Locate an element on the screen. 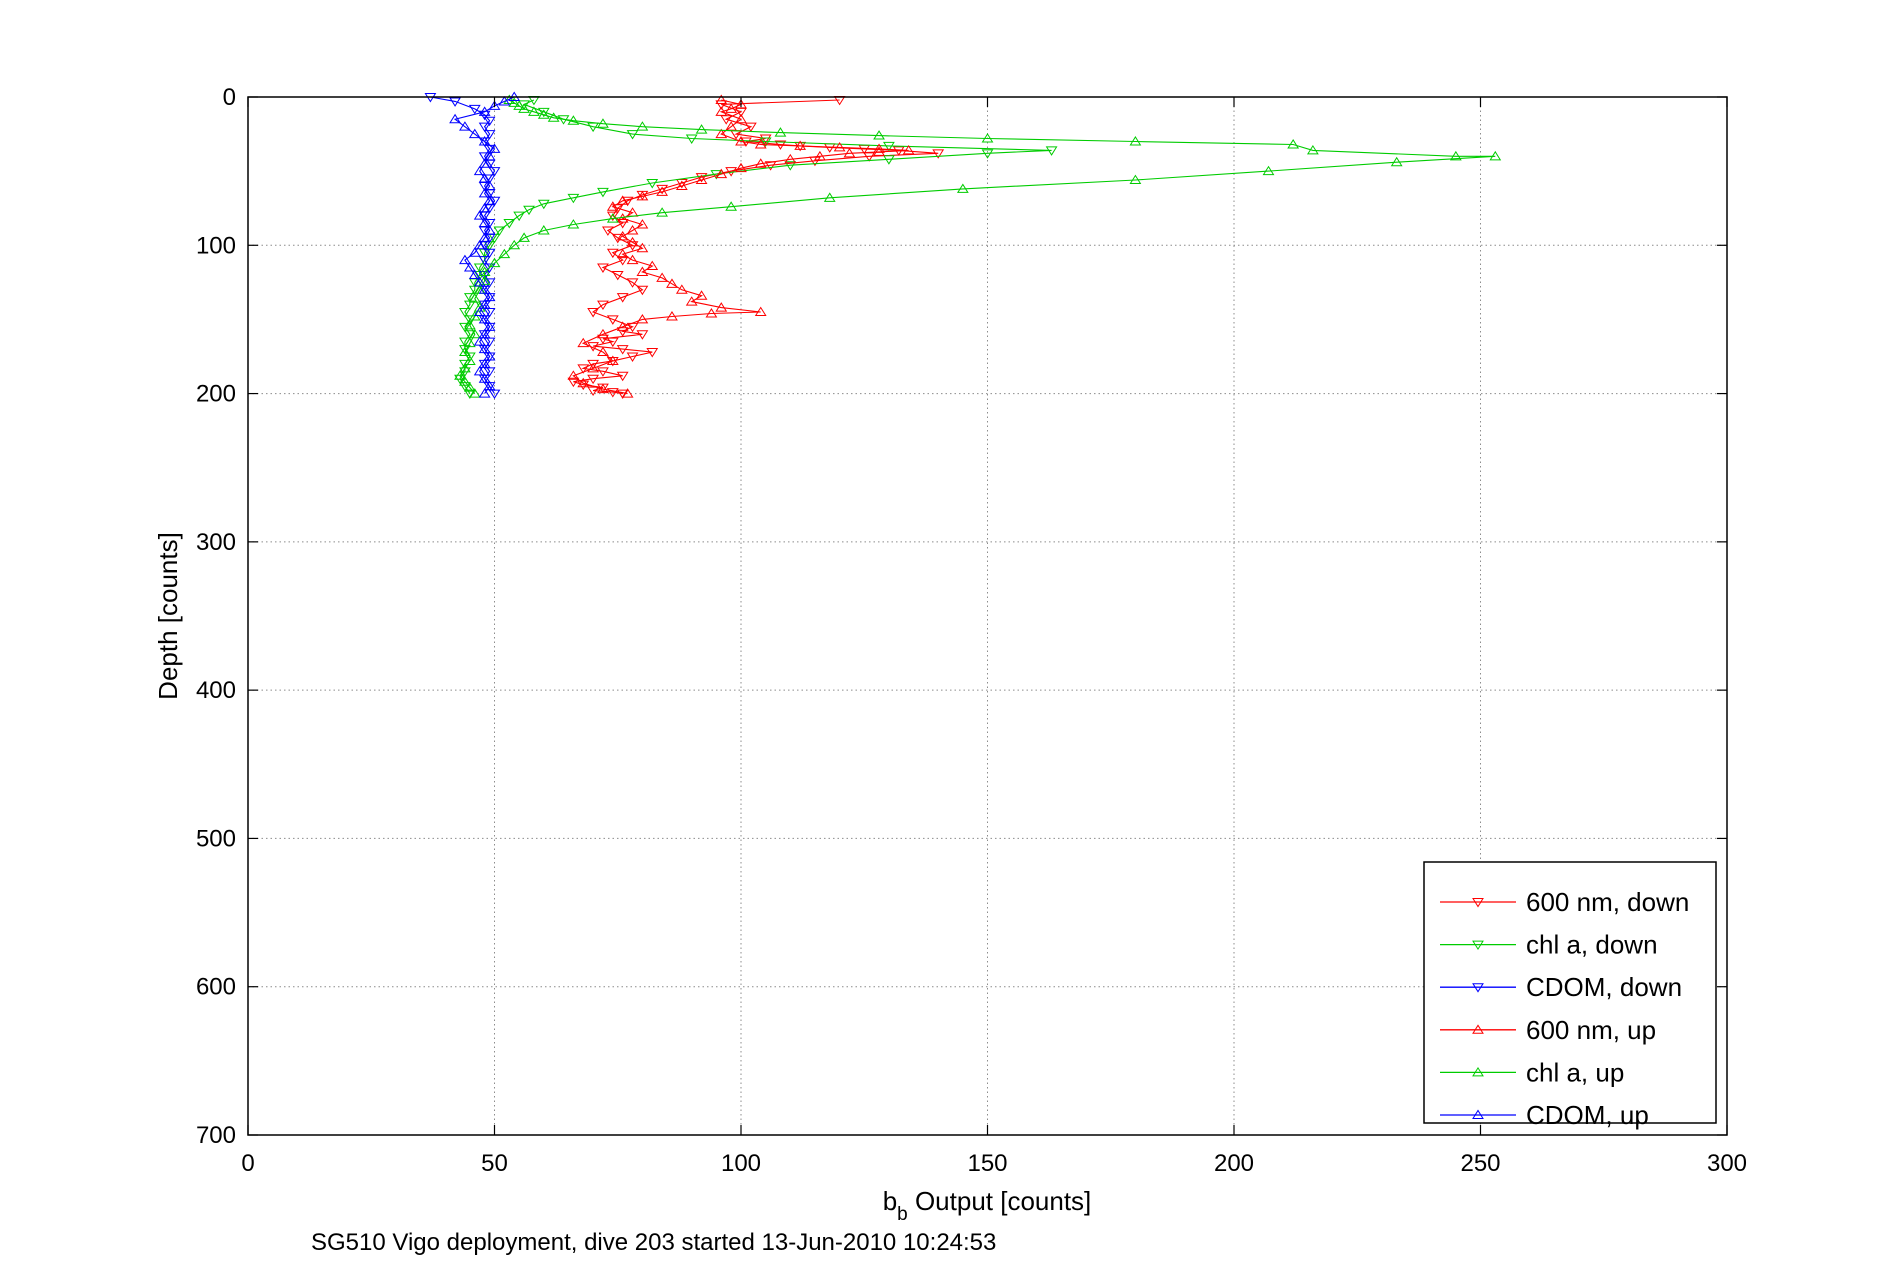 The height and width of the screenshot is (1262, 1891). x-axis-label-subscript: b is located at coordinates (902, 1214).